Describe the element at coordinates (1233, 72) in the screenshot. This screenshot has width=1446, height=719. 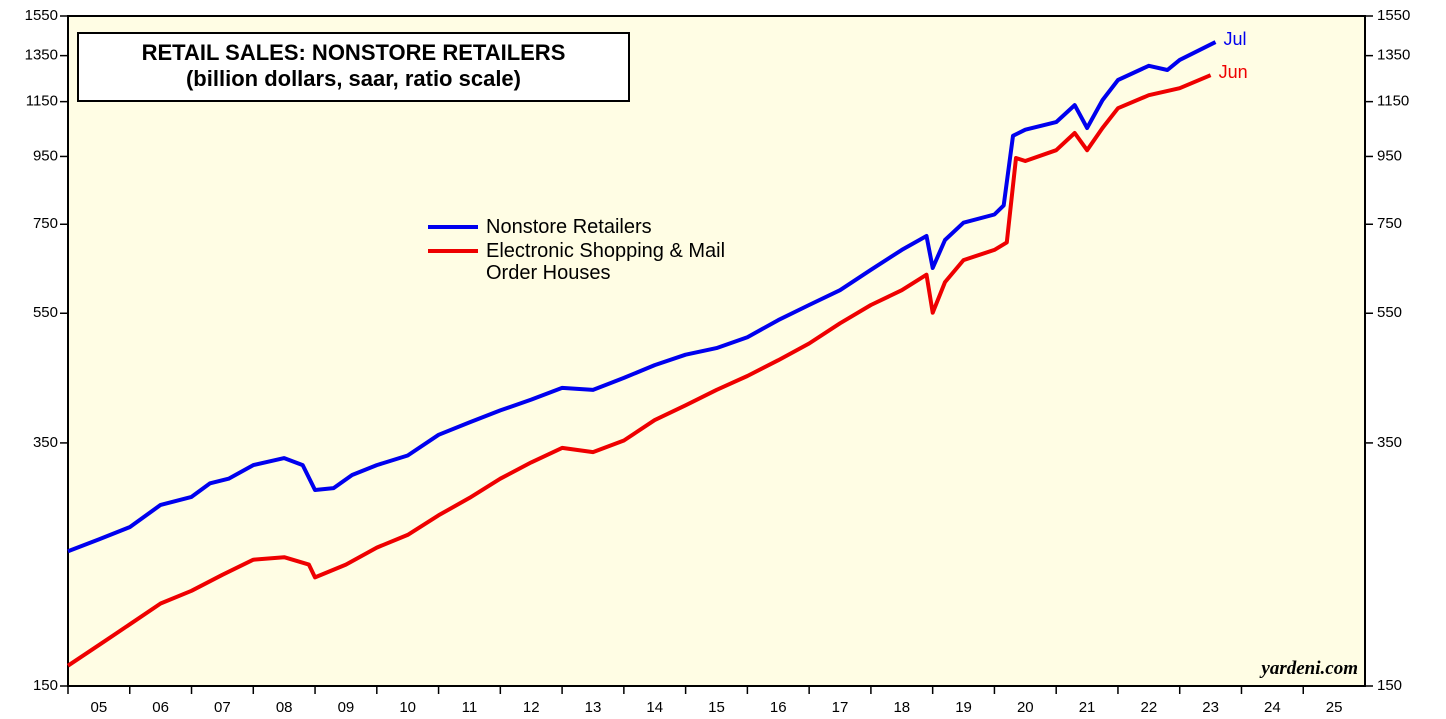
I see `end-label: Jun` at that location.